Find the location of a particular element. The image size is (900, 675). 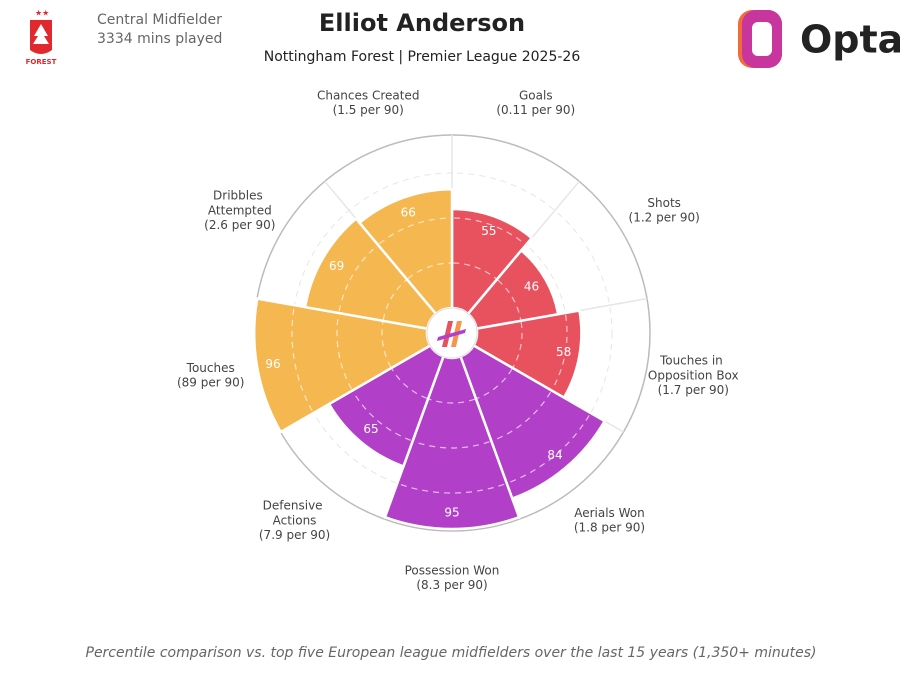

value-label: 55 is located at coordinates (488, 231).